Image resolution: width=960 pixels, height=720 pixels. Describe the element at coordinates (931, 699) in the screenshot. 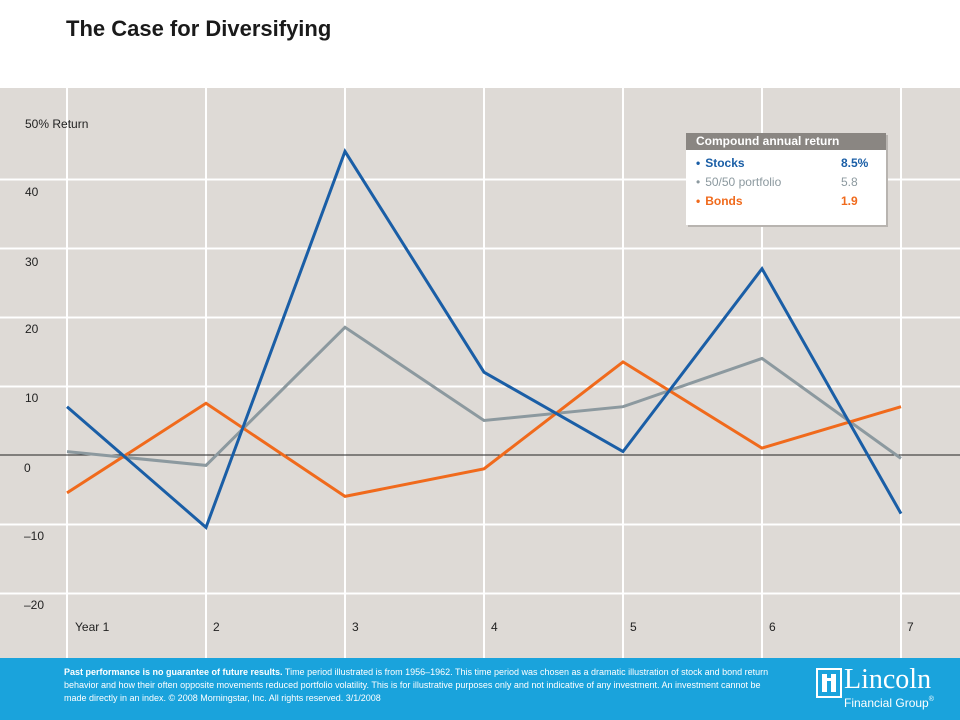

I see `logo-registered-mark: ®` at that location.